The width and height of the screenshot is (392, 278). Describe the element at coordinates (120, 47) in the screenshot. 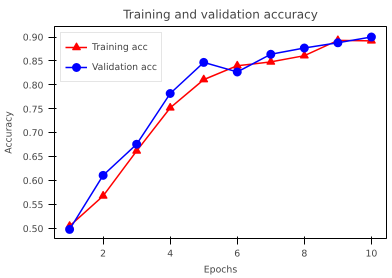

I see `legend-label: Training acc` at that location.